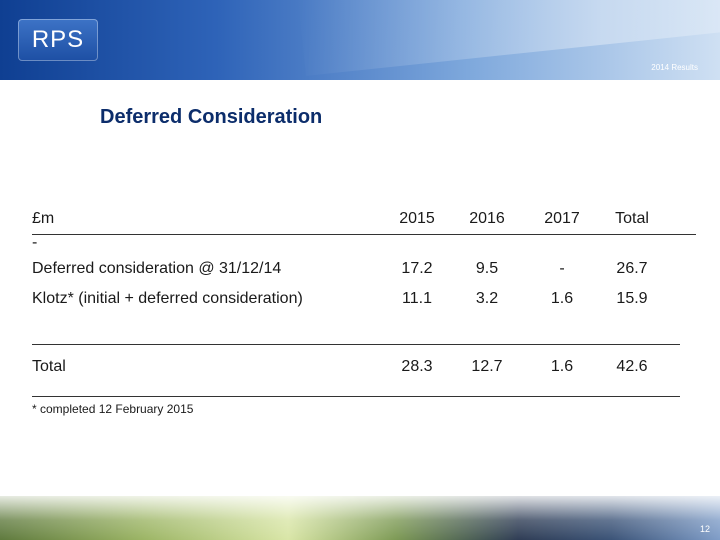 This screenshot has height=540, width=720. I want to click on header-caption: 2014 Results, so click(674, 67).